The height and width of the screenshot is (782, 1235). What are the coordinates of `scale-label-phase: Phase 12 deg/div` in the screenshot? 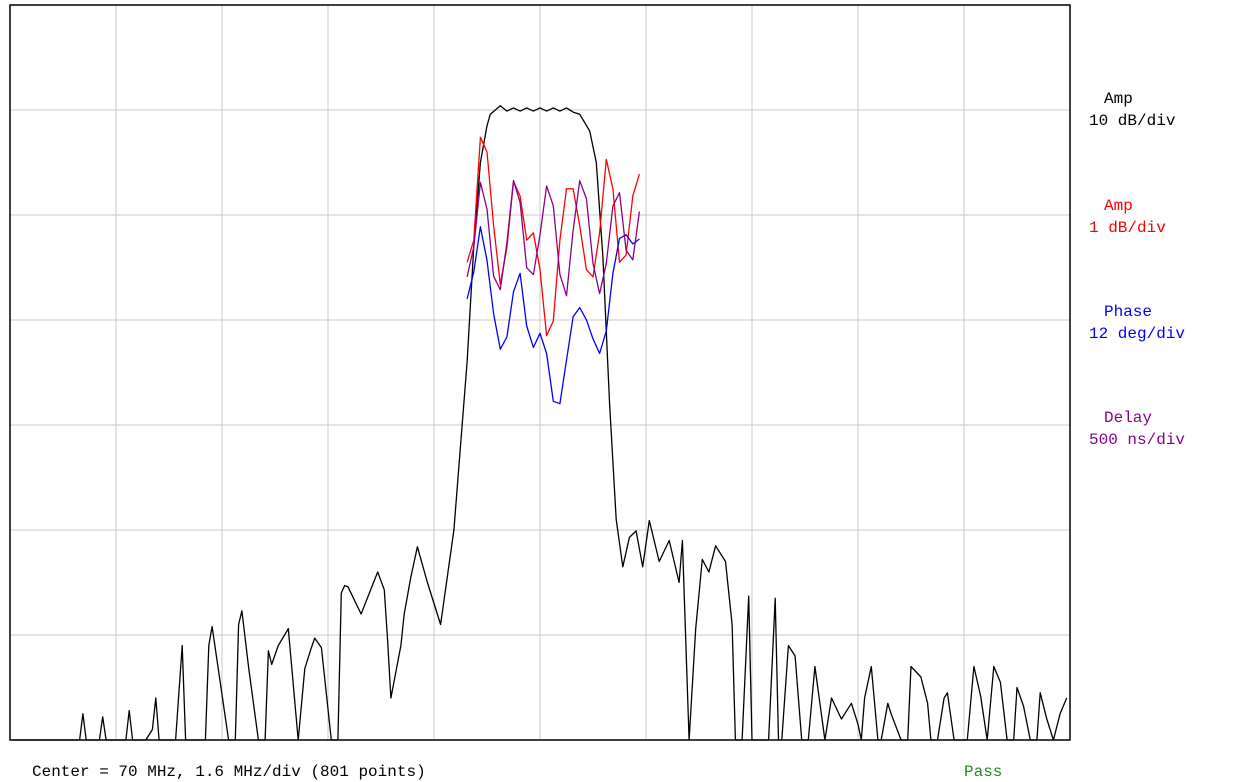 It's located at (1137, 323).